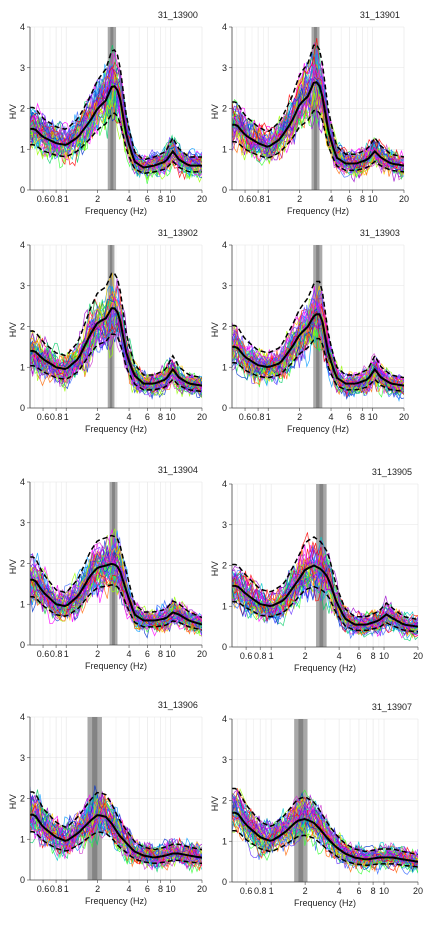 The height and width of the screenshot is (925, 437). I want to click on panel-title: 31_13902, so click(178, 233).